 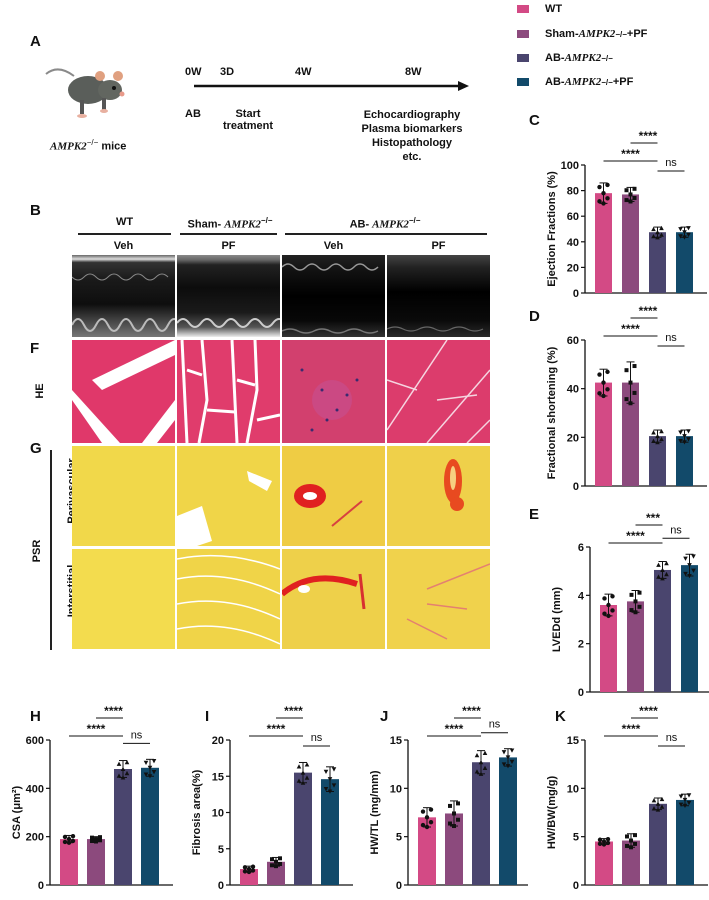 What do you see at coordinates (438, 296) in the screenshot?
I see `echo-image-ab-pf` at bounding box center [438, 296].